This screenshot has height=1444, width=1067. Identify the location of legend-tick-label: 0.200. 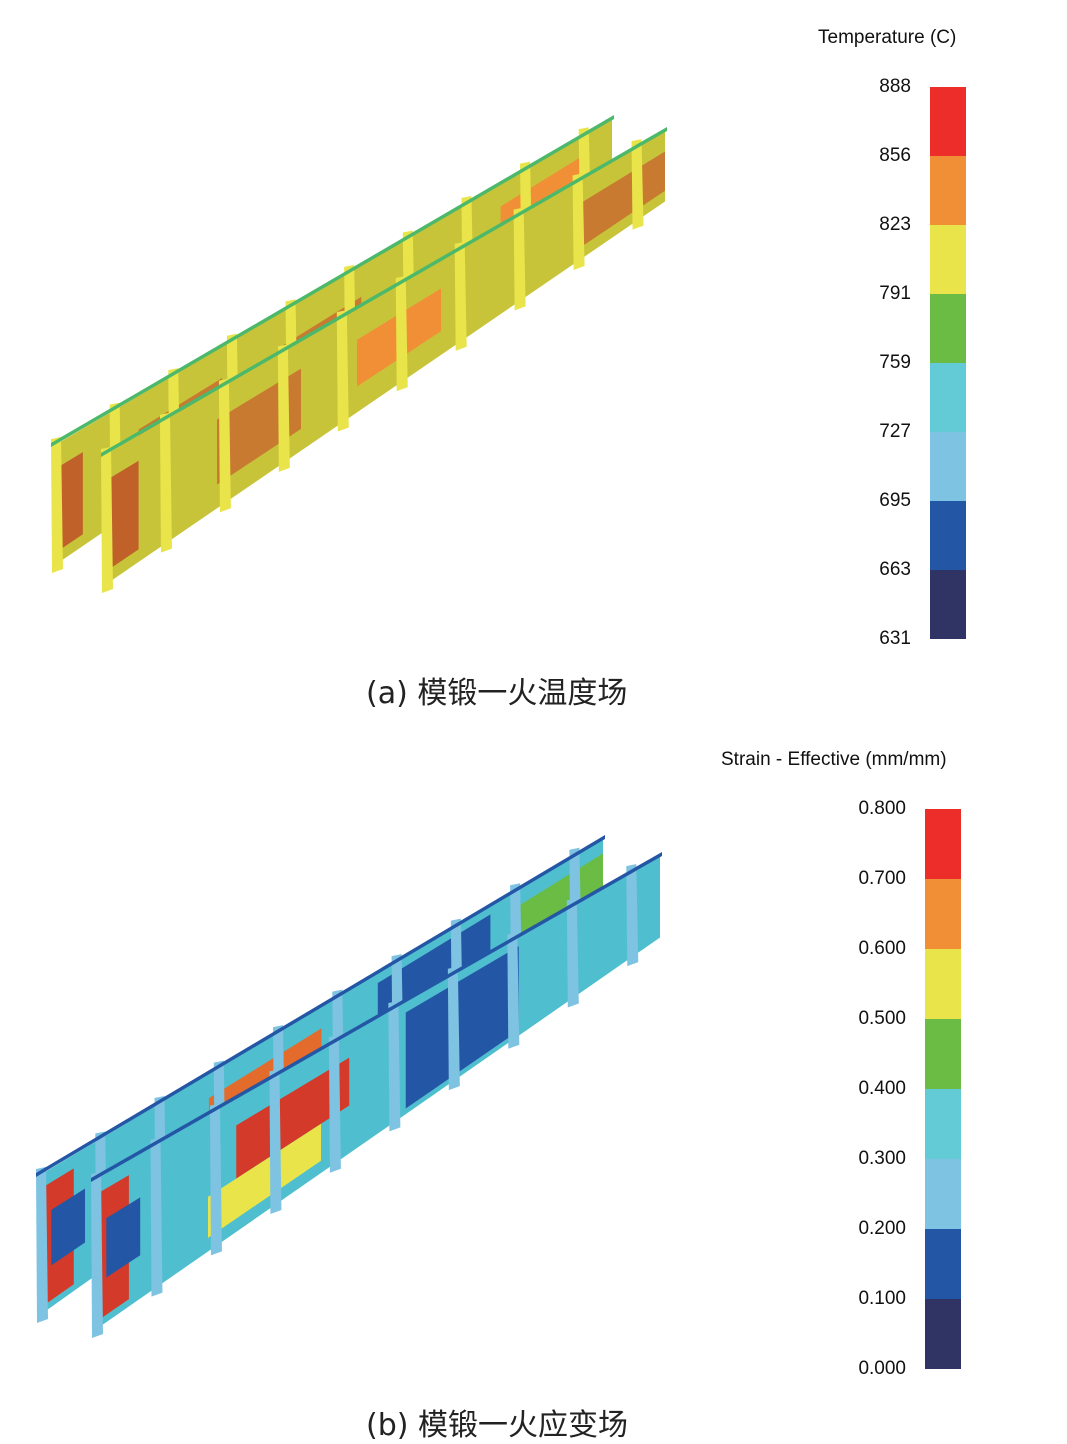
(882, 1228).